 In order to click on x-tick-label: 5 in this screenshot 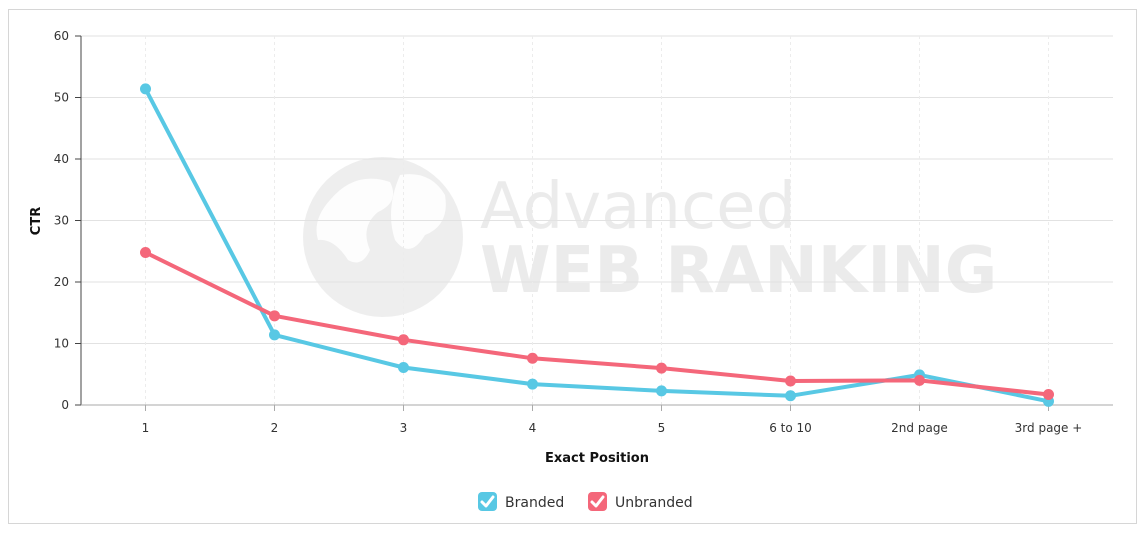, I will do `click(662, 428)`.